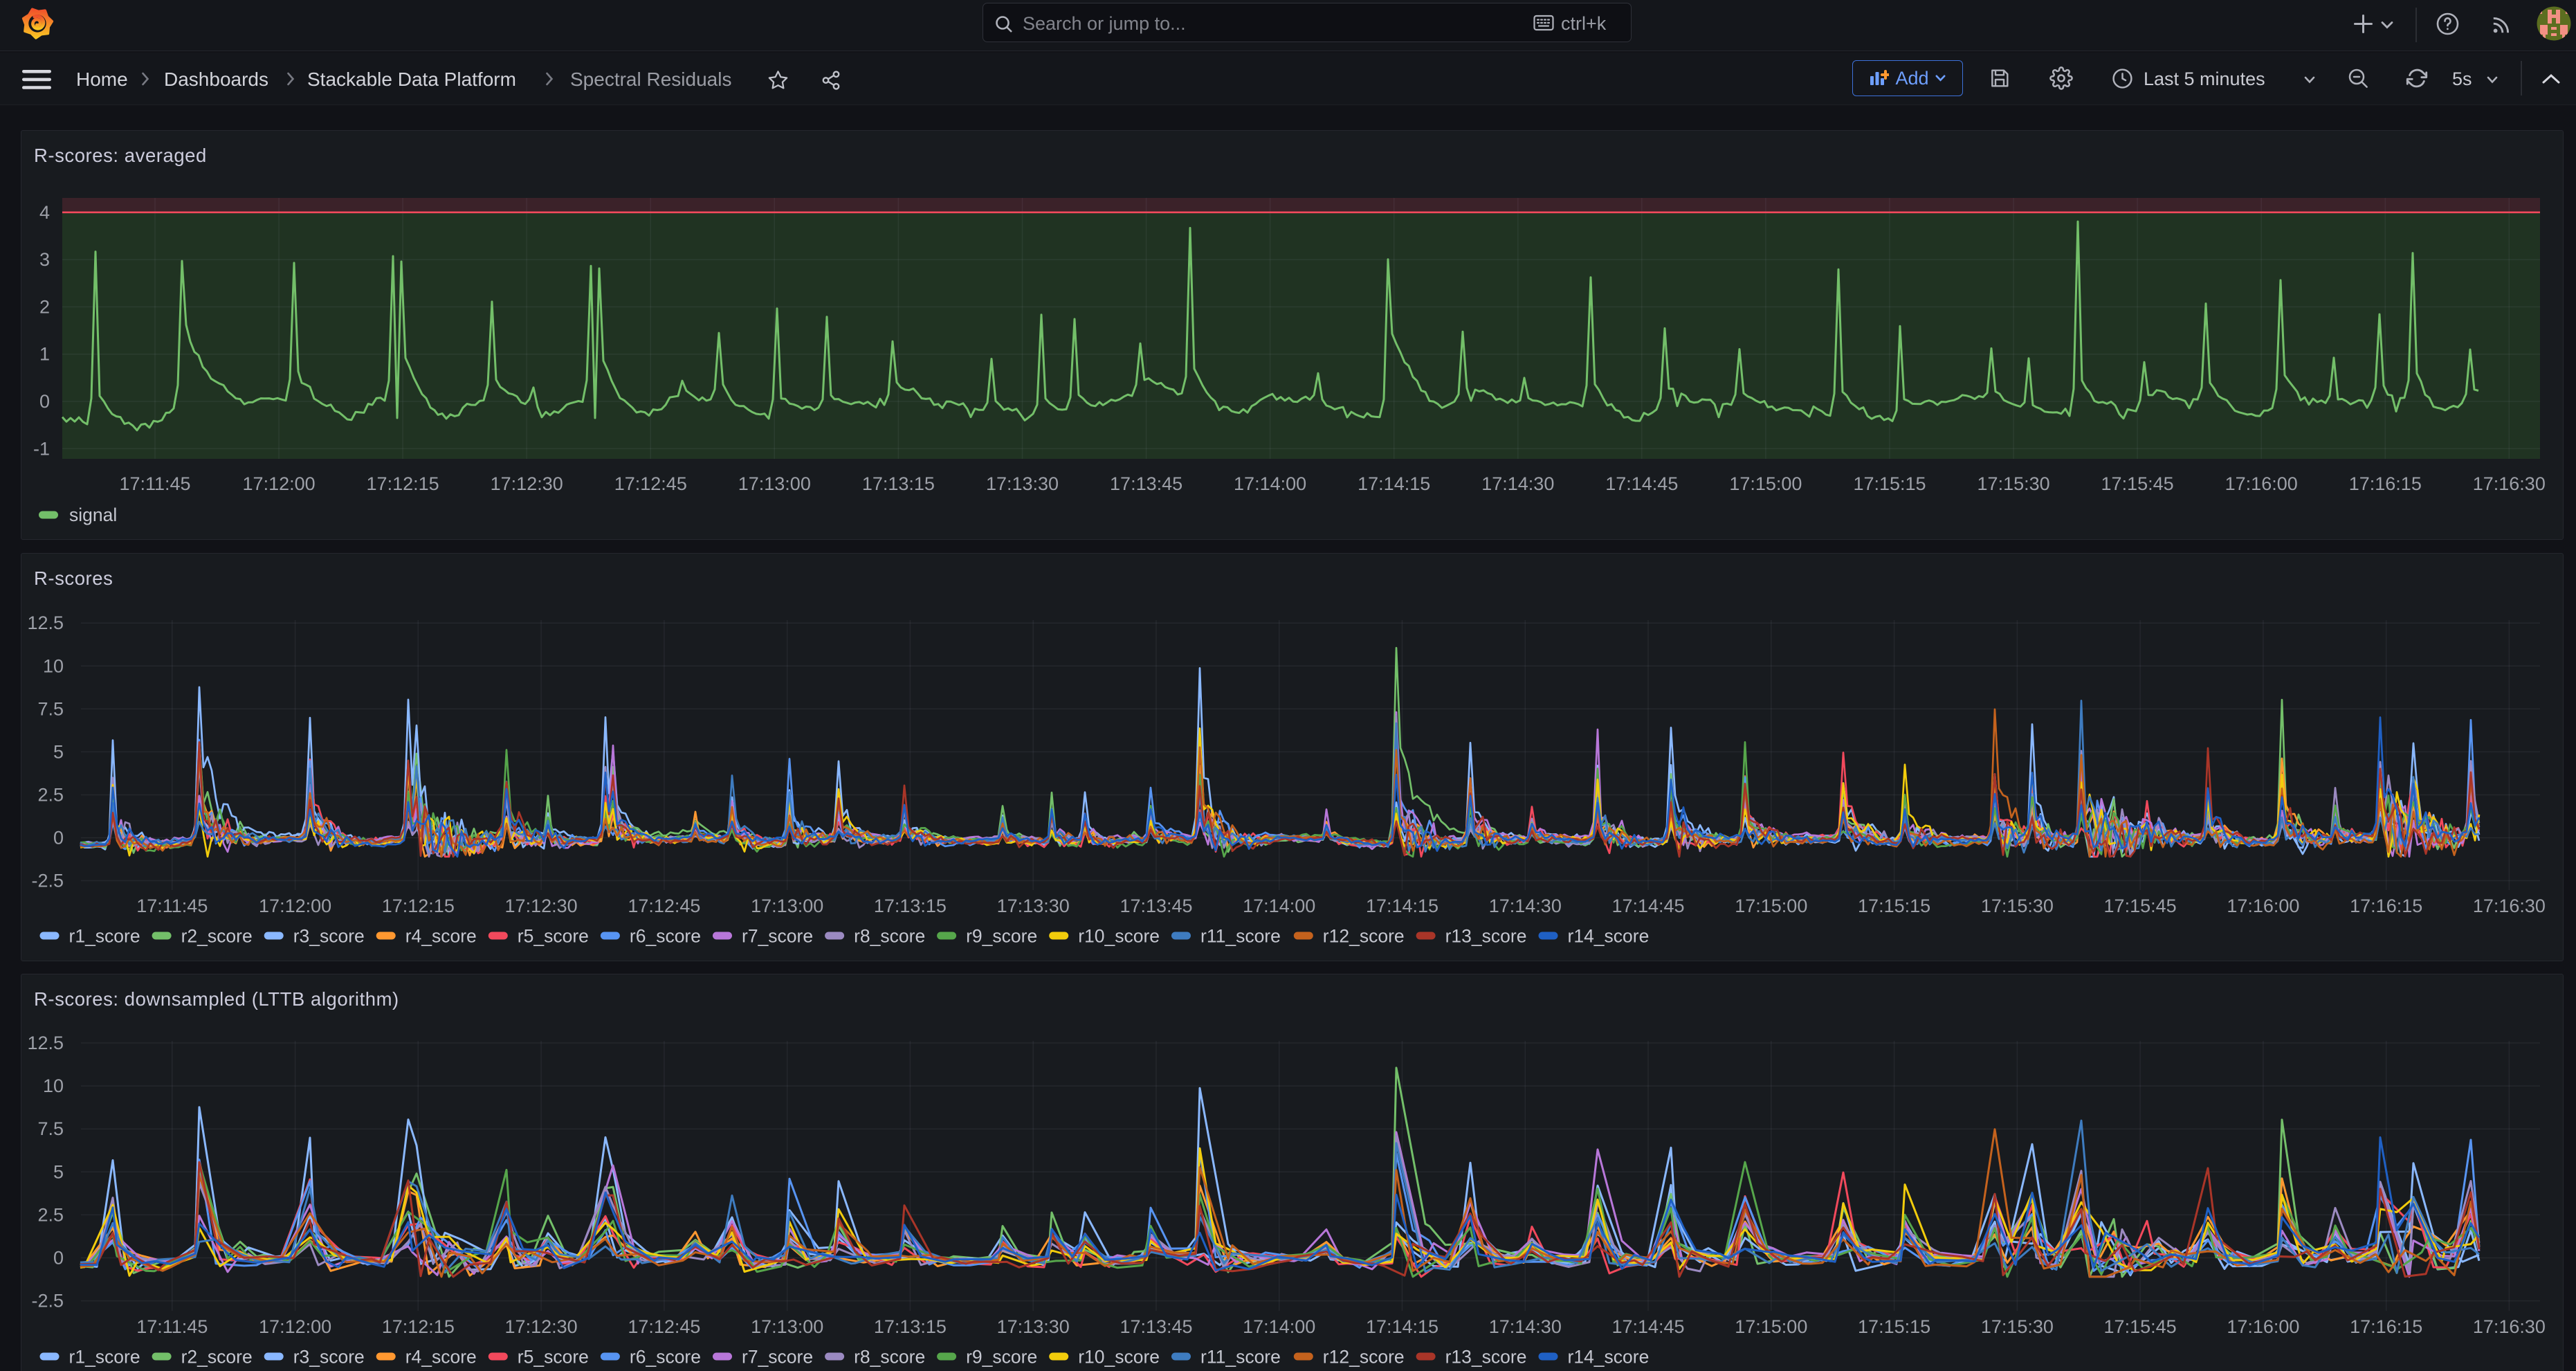  I want to click on svg-text: 2, so click(45, 306).